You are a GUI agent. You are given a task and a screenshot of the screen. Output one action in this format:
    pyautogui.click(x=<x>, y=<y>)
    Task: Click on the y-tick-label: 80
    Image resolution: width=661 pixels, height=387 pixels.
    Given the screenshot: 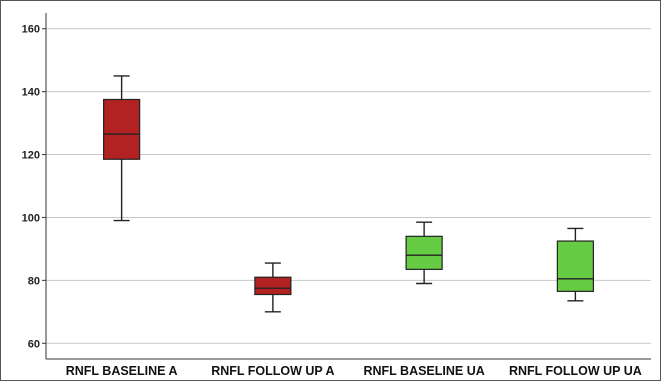 What is the action you would take?
    pyautogui.click(x=34, y=281)
    